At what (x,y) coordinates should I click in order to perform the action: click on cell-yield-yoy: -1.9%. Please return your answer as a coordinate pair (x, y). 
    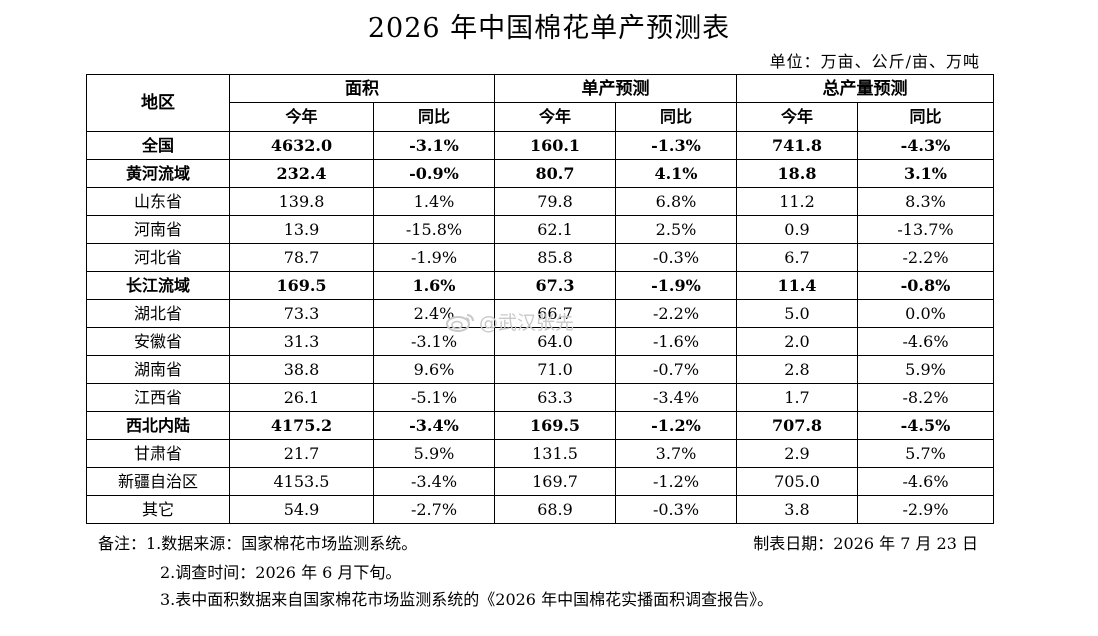
    Looking at the image, I should click on (676, 285).